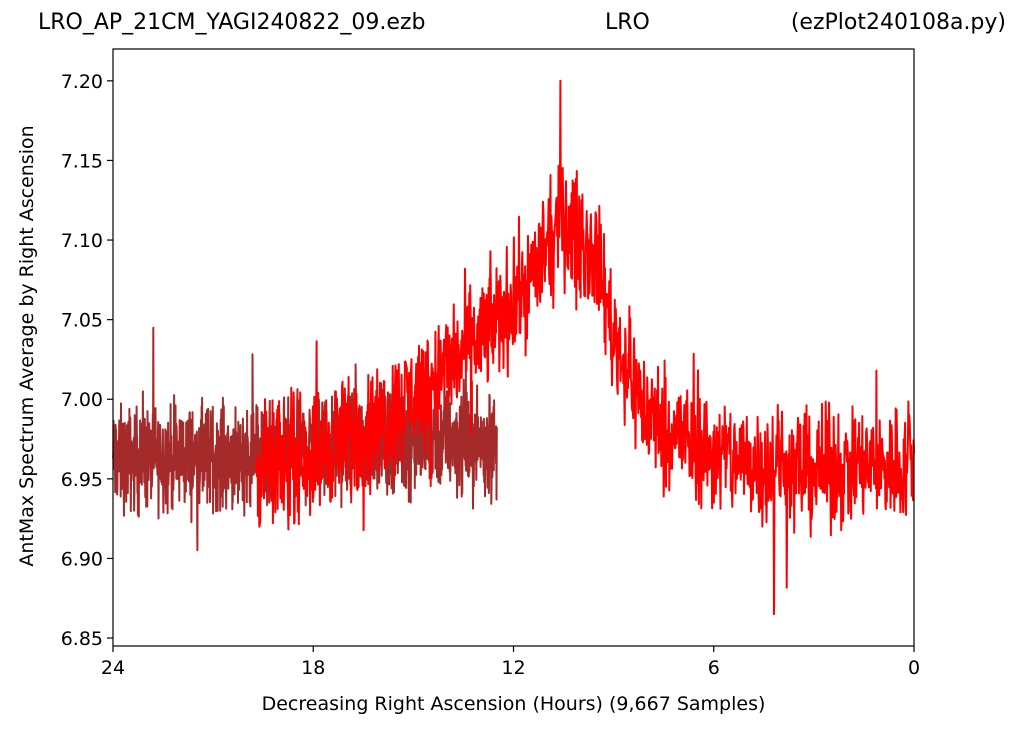 This screenshot has height=733, width=1024. What do you see at coordinates (313, 668) in the screenshot?
I see `x-tick-label: 18` at bounding box center [313, 668].